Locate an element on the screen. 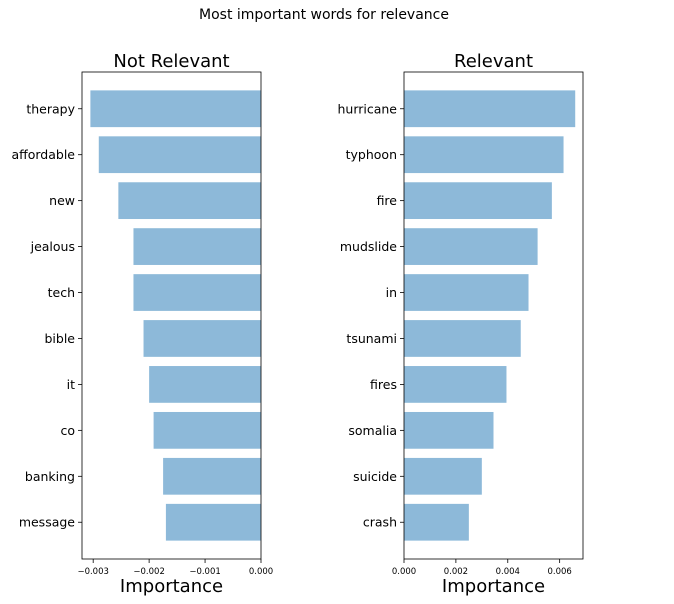 This screenshot has height=604, width=674. not-relevant-title: Not Relevant is located at coordinates (171, 61).